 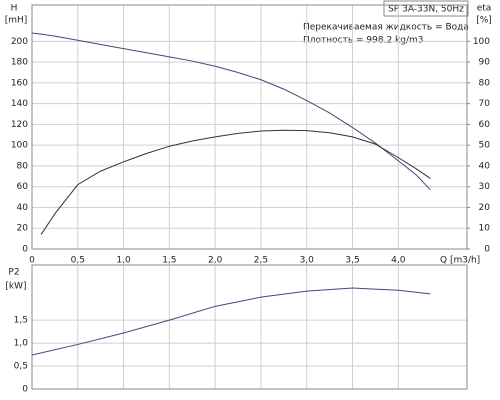 I want to click on x-tick-label: 3,0, so click(x=307, y=261).